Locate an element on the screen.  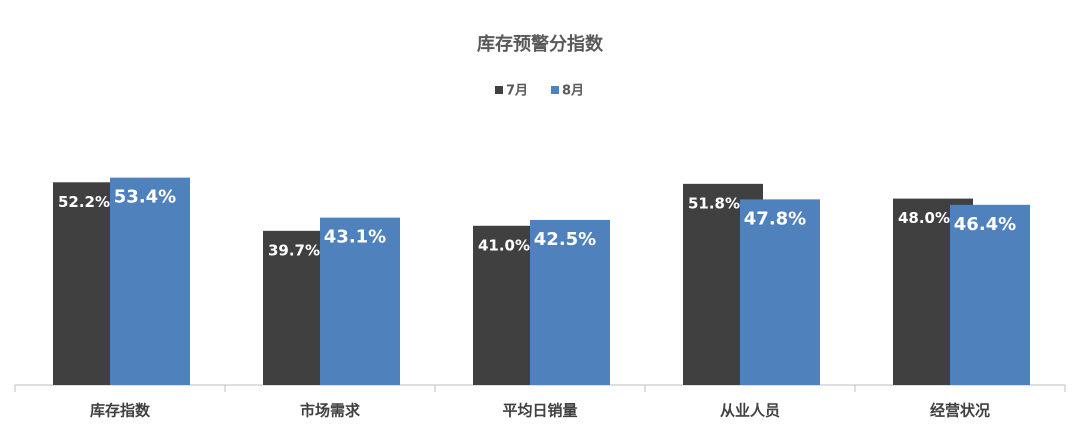
data-label: 46.4% is located at coordinates (985, 224).